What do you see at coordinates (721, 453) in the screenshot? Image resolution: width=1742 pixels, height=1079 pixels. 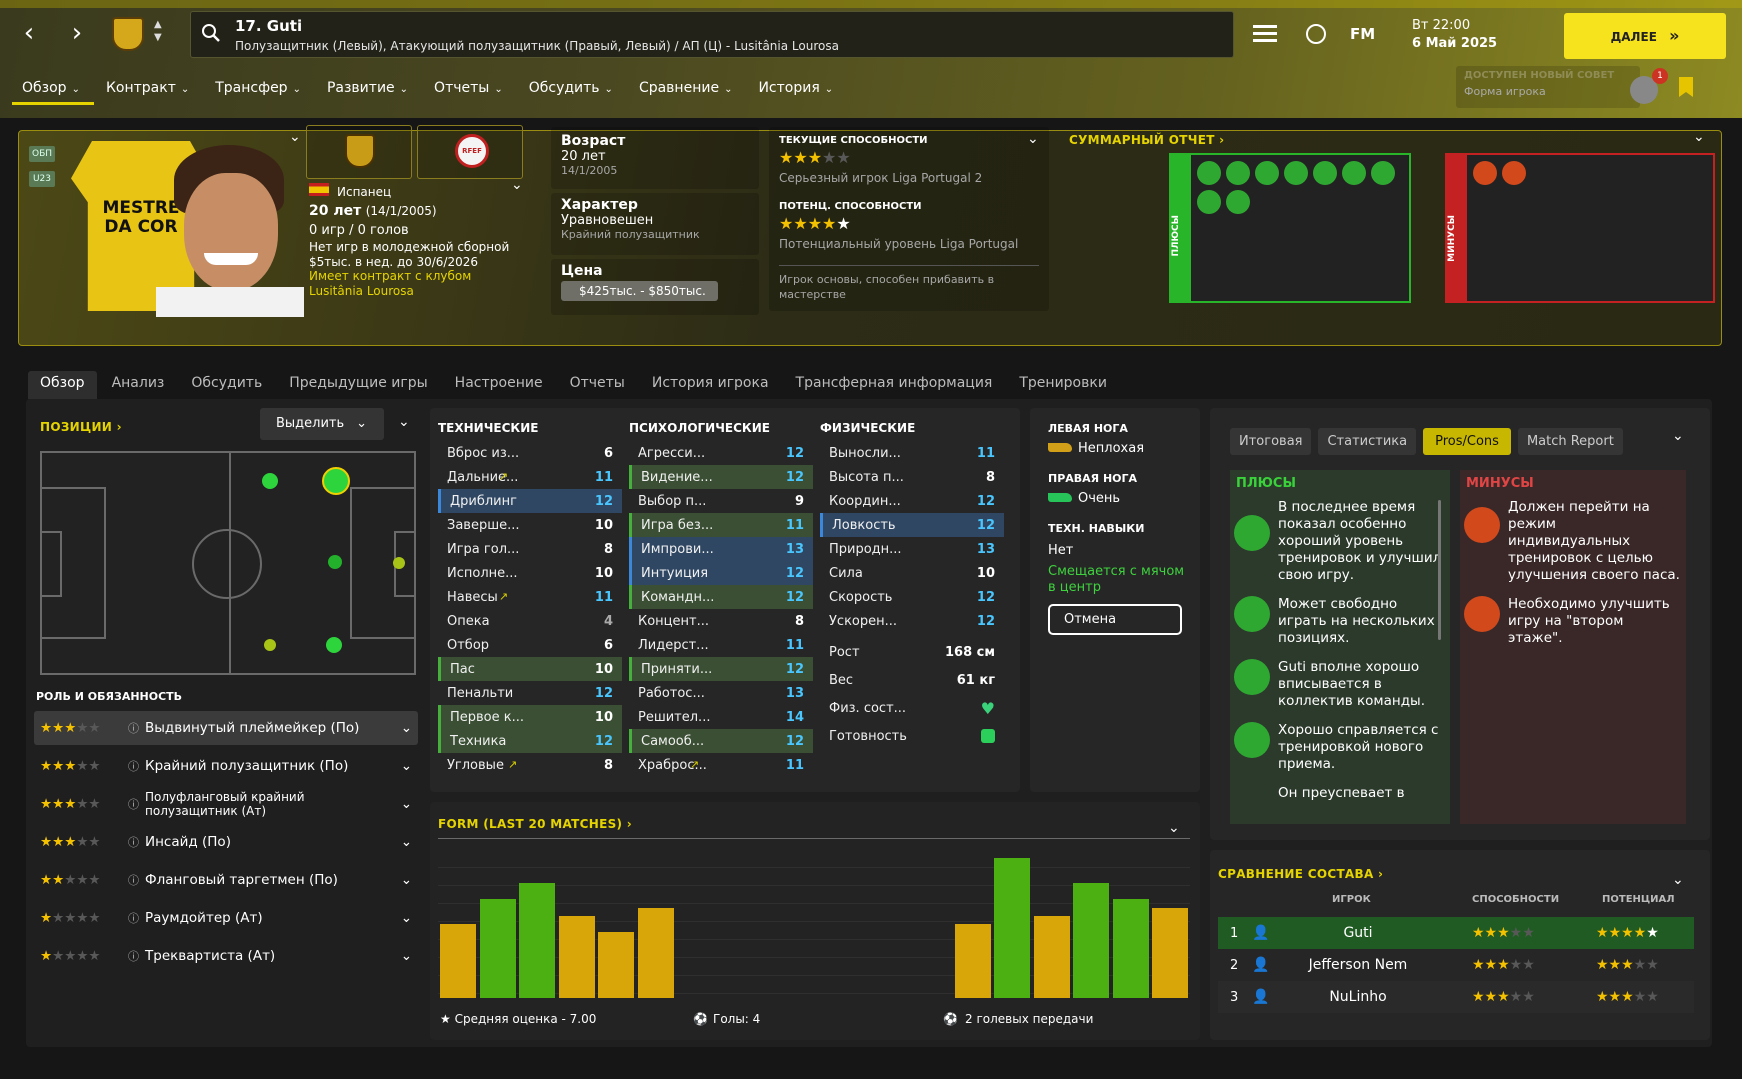 I see `attribute-row: Агресси... 12` at bounding box center [721, 453].